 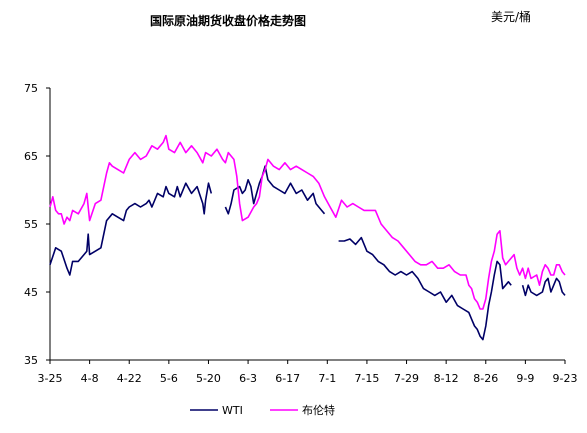 I want to click on x-tick-label: 9-9, so click(x=525, y=378).